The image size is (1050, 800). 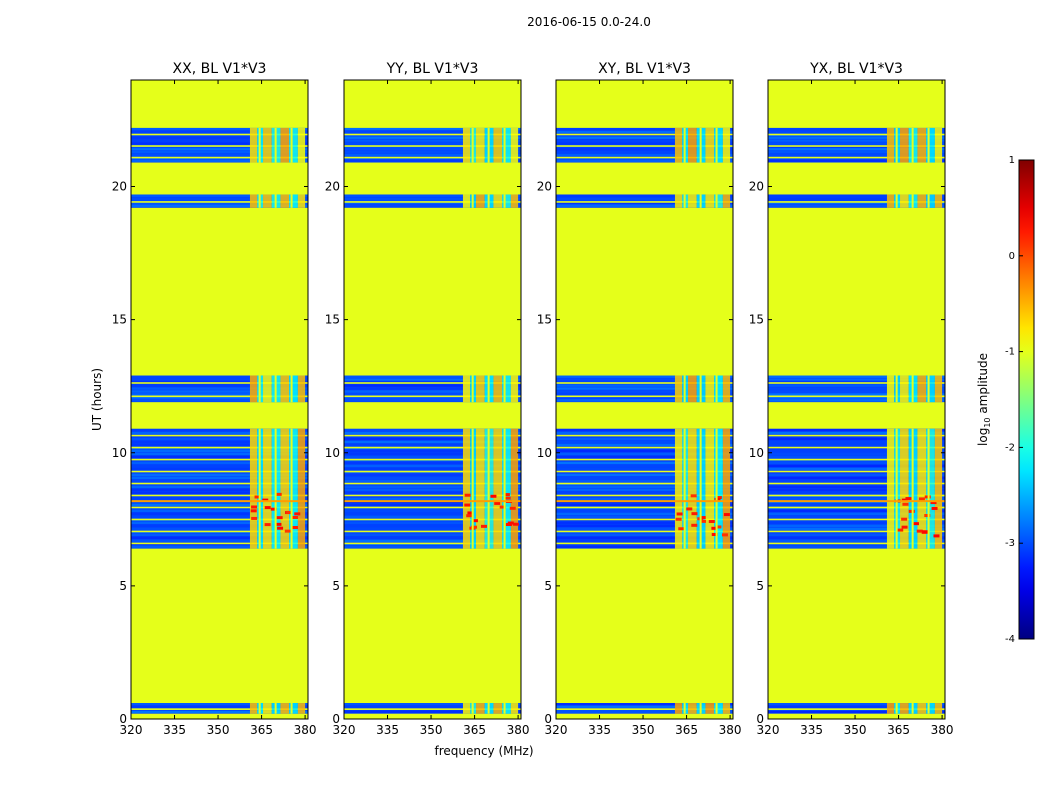 I want to click on panel-title: YY, BL V1*V3, so click(x=432, y=69).